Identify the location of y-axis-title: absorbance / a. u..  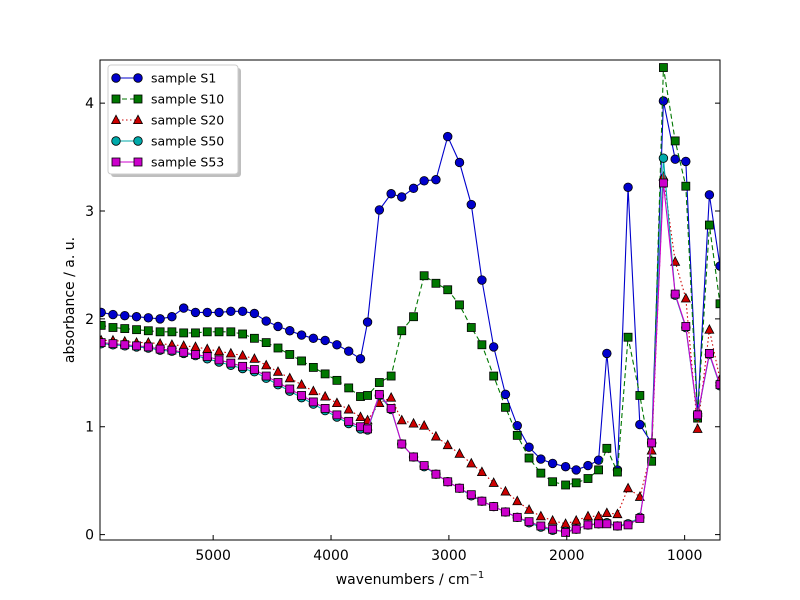
(70, 300).